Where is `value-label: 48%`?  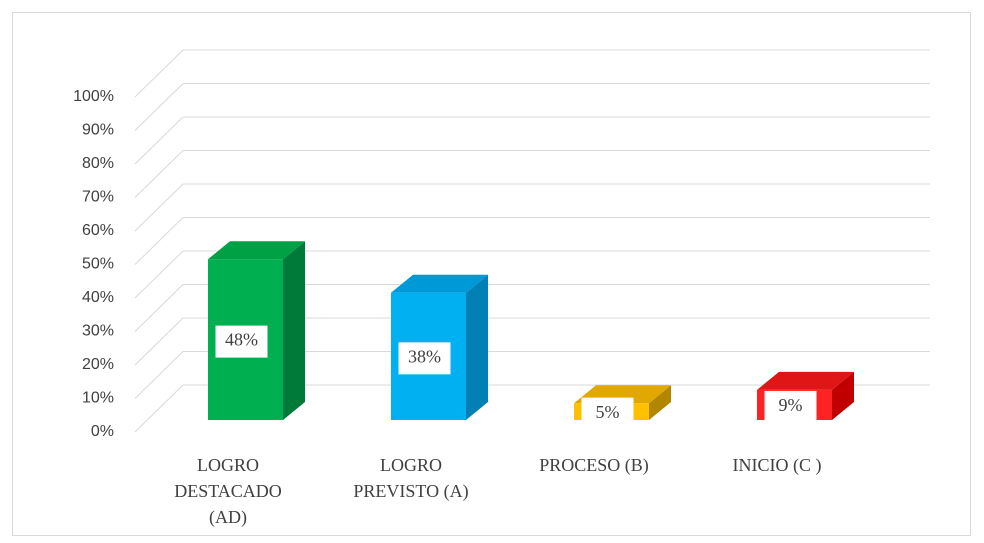 value-label: 48% is located at coordinates (241, 340).